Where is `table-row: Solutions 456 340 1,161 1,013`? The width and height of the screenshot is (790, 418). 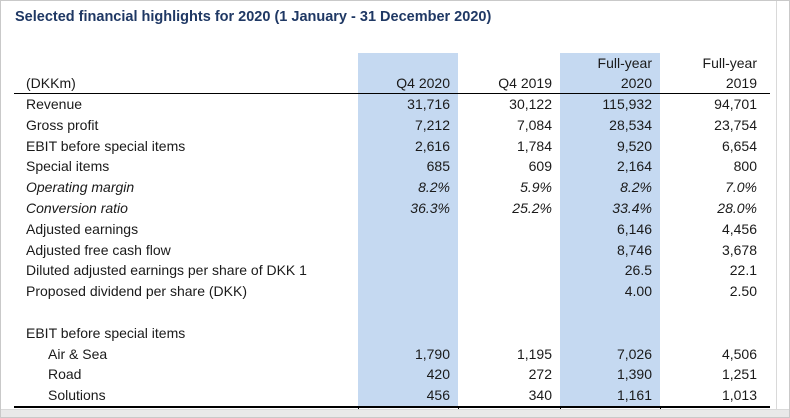 table-row: Solutions 456 340 1,161 1,013 is located at coordinates (392, 396).